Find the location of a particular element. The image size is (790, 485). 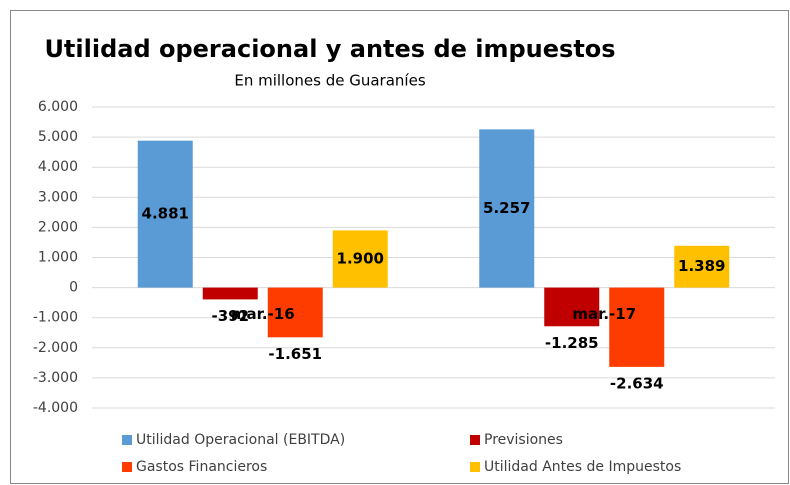

data-label: 1.900 is located at coordinates (360, 259).